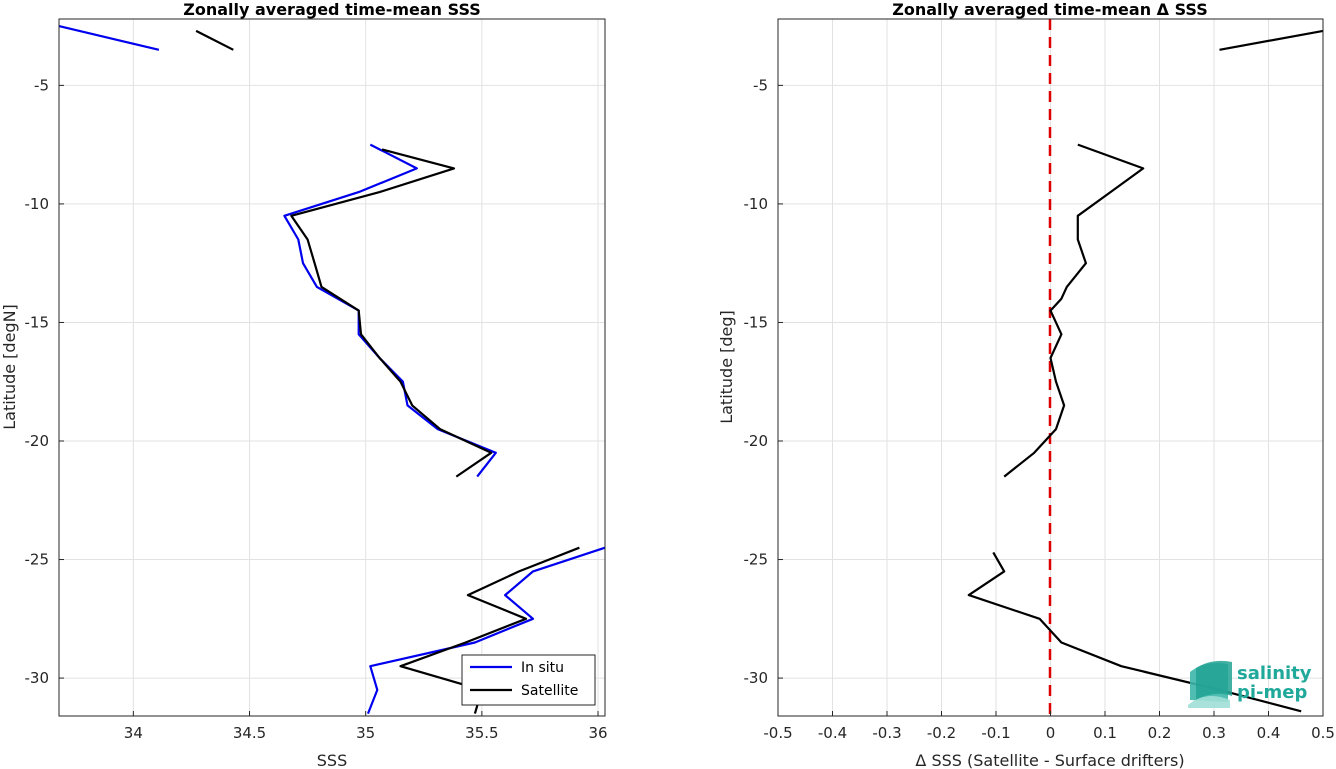 This screenshot has height=769, width=1336. What do you see at coordinates (756, 678) in the screenshot?
I see `right-y-tick-label: -30` at bounding box center [756, 678].